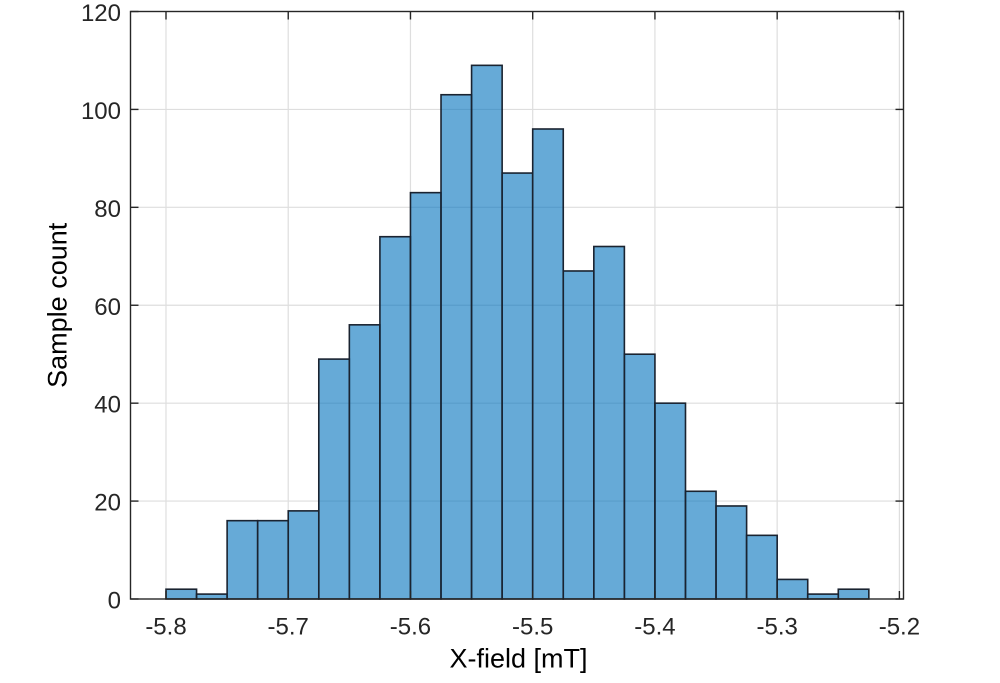 This screenshot has height=683, width=1000. Describe the element at coordinates (101, 111) in the screenshot. I see `svg-text: 100` at that location.